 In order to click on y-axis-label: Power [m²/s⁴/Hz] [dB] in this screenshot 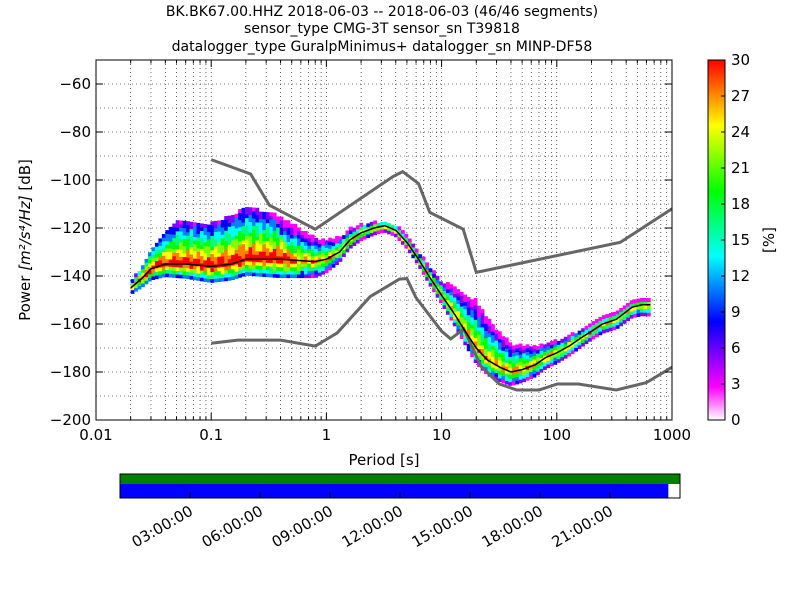, I will do `click(25, 240)`.